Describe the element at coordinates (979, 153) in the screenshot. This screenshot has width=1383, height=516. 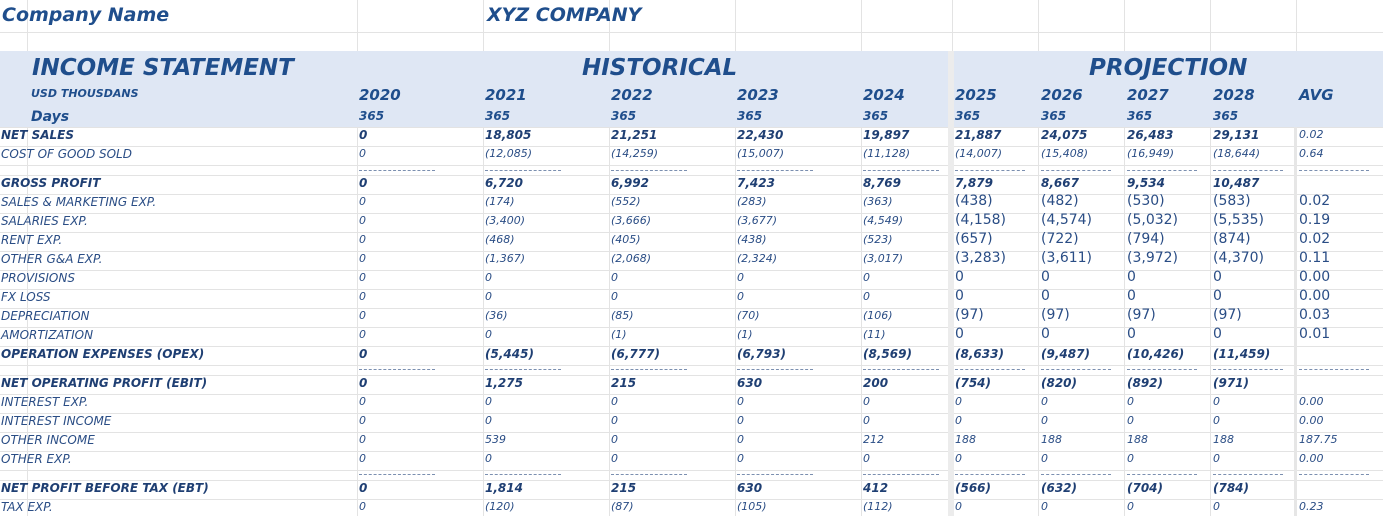
I see `value-cell: (14,007)` at that location.